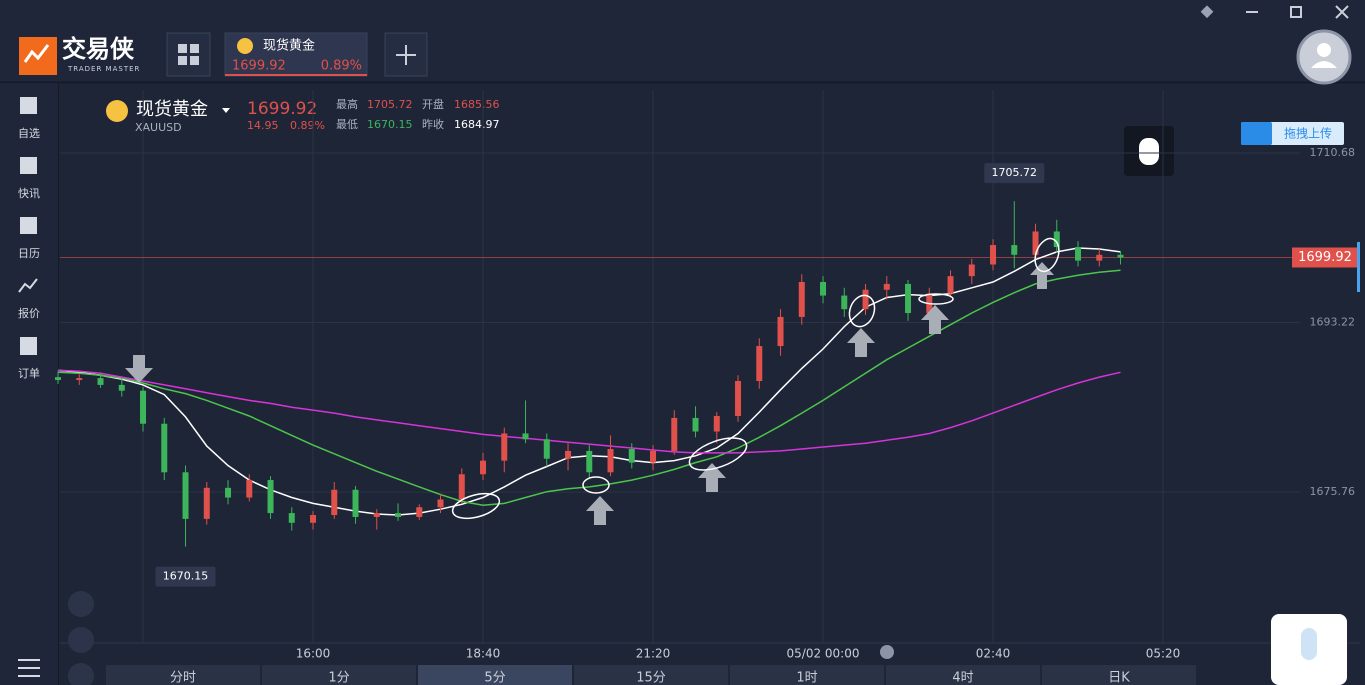 The width and height of the screenshot is (1365, 685). What do you see at coordinates (29, 373) in the screenshot?
I see `sidebar-label: 订单` at bounding box center [29, 373].